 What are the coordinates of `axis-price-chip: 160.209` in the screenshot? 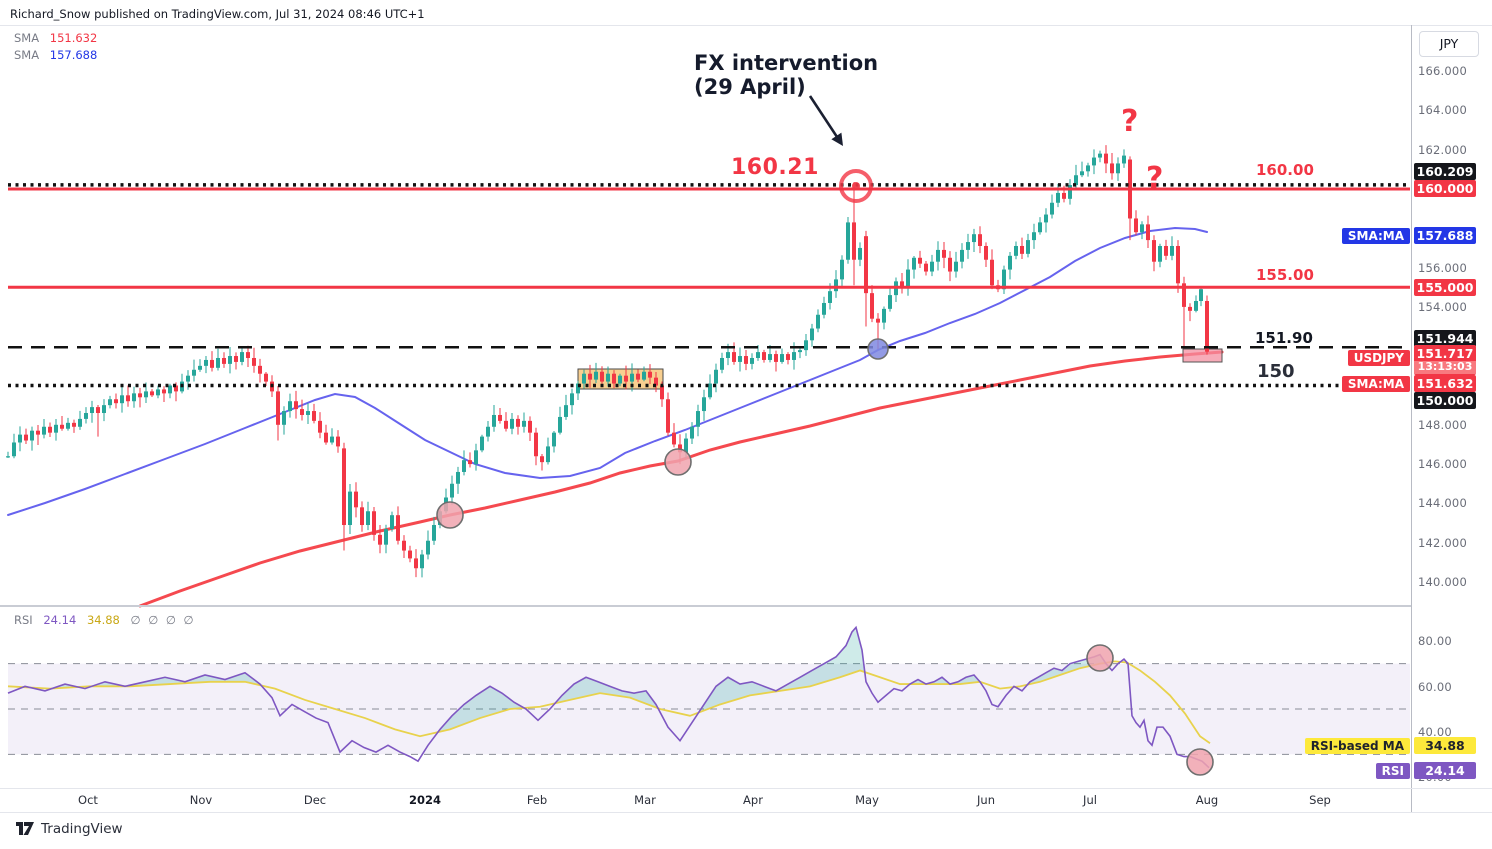 It's located at (1445, 171).